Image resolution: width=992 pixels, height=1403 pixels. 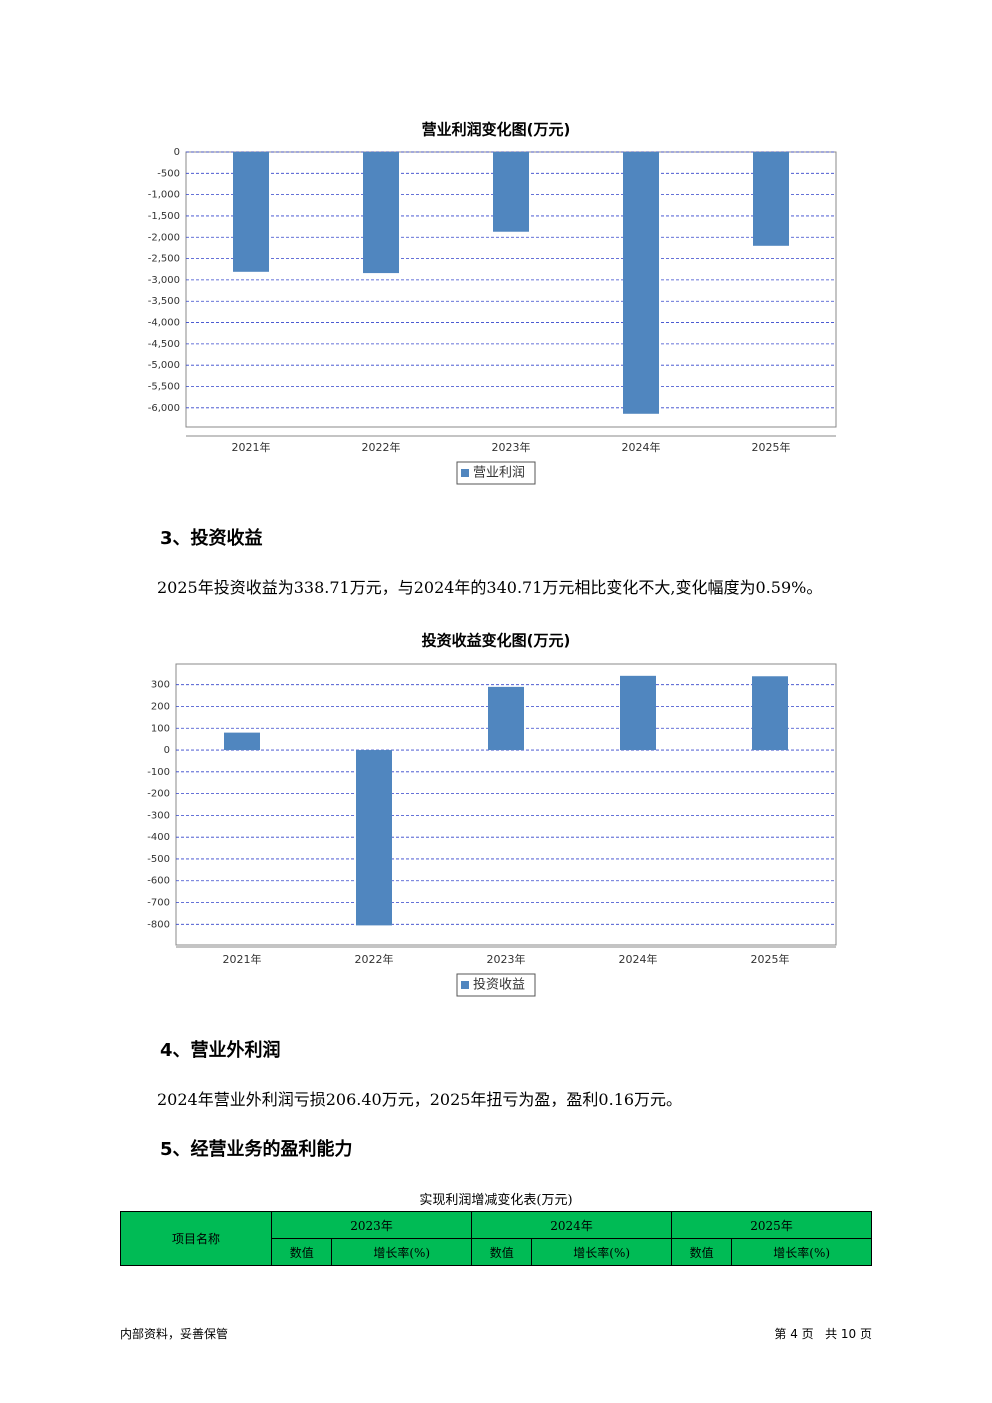 What do you see at coordinates (164, 386) in the screenshot?
I see `y-tick-label: -5,500` at bounding box center [164, 386].